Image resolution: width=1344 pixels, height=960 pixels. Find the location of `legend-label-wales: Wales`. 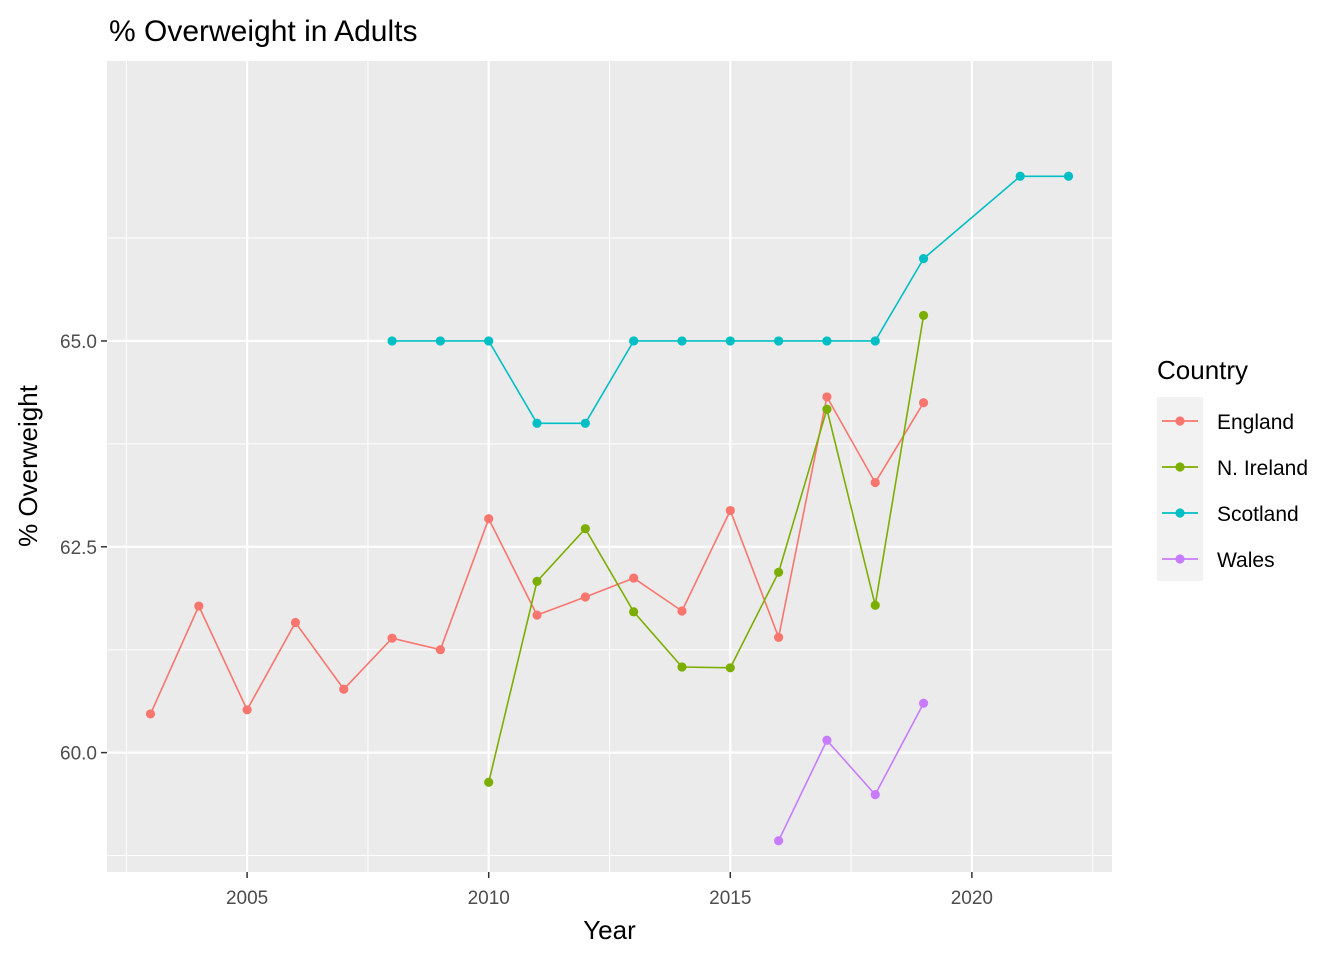

legend-label-wales: Wales is located at coordinates (1246, 560).